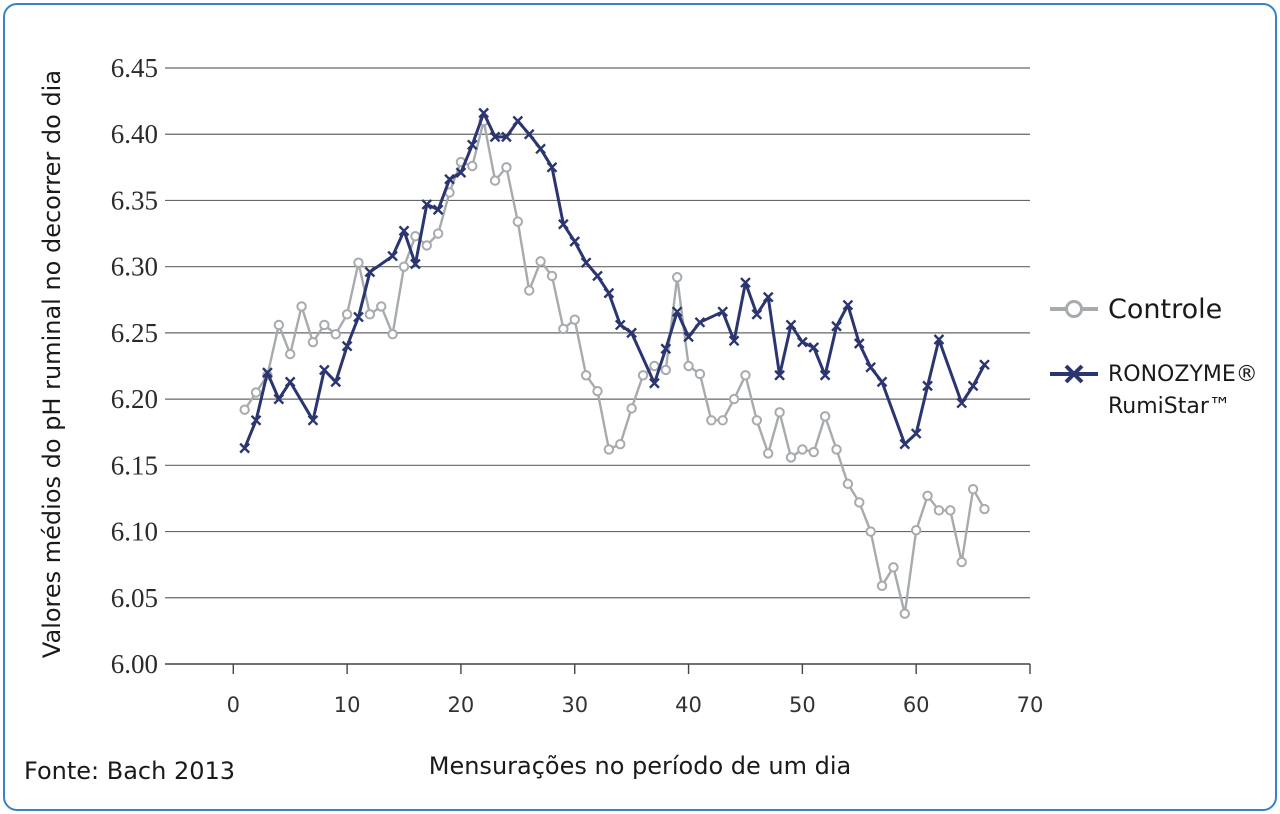  What do you see at coordinates (134, 333) in the screenshot?
I see `y-tick-label: 6.25` at bounding box center [134, 333].